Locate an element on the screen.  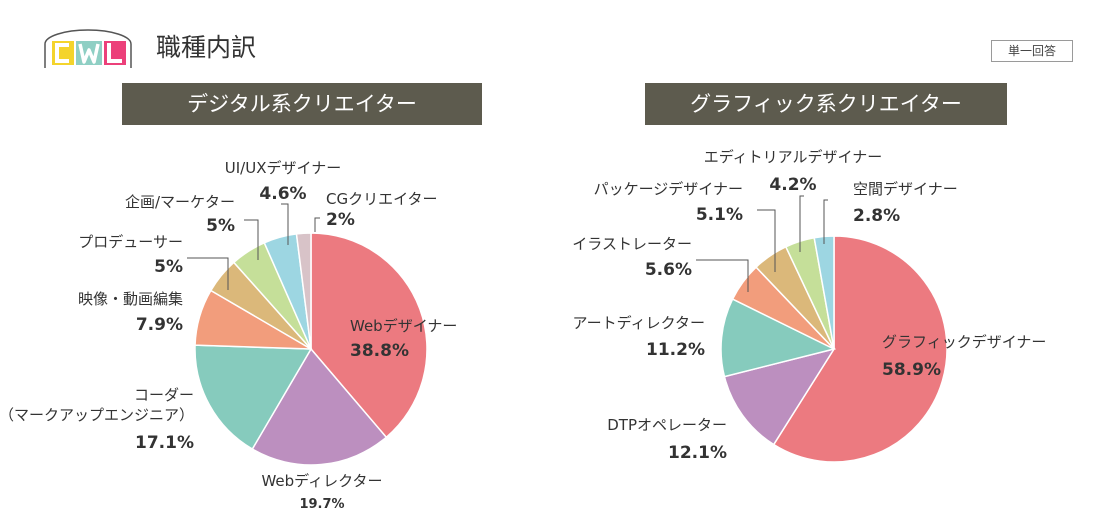
digital-slice-label-6: UI/UXデザイナー is located at coordinates (283, 168).